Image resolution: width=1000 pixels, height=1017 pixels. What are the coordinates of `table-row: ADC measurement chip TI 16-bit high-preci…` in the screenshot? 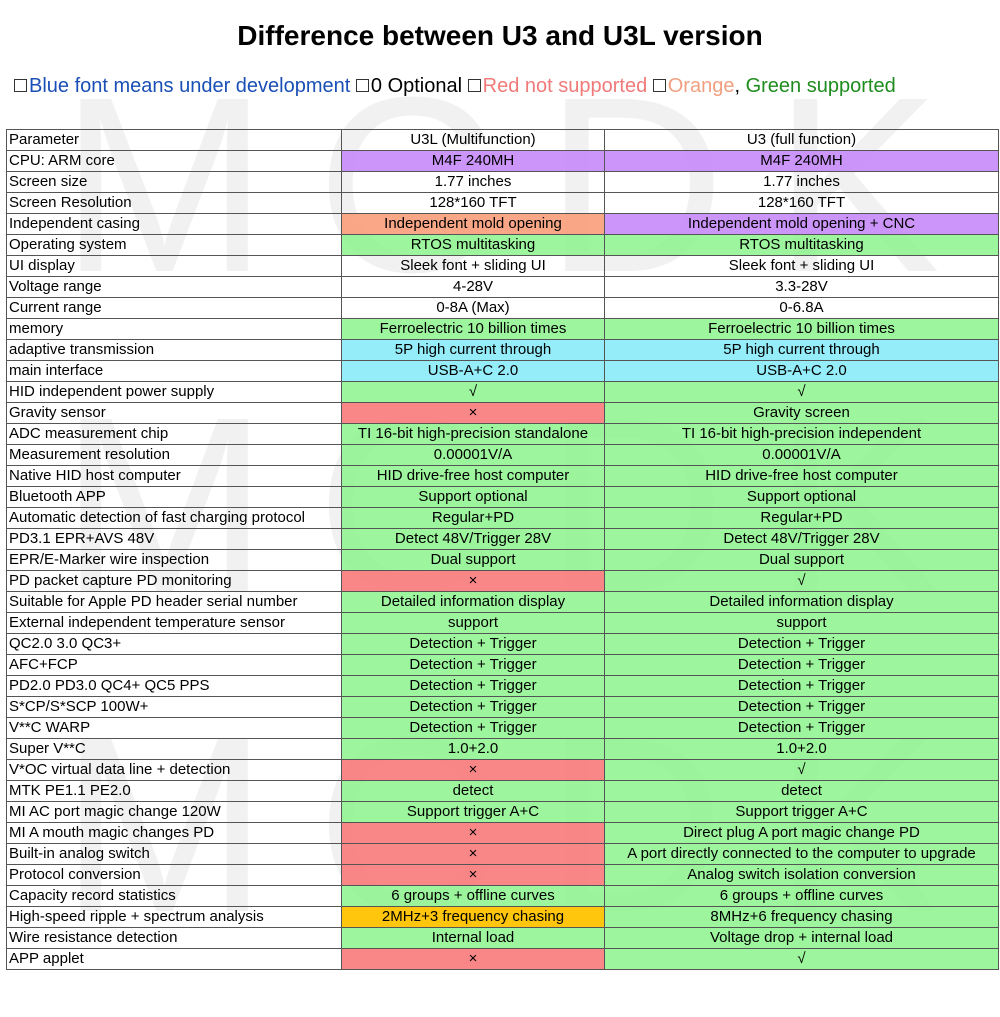 It's located at (502, 434).